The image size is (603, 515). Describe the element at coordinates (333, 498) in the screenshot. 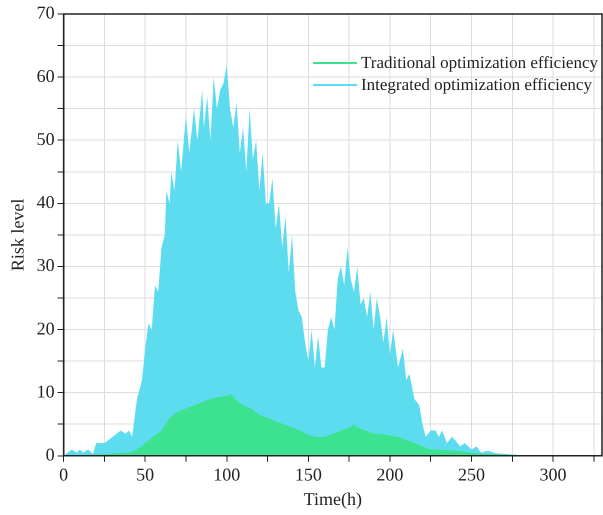

I see `x-axis-title: Time(h)` at that location.